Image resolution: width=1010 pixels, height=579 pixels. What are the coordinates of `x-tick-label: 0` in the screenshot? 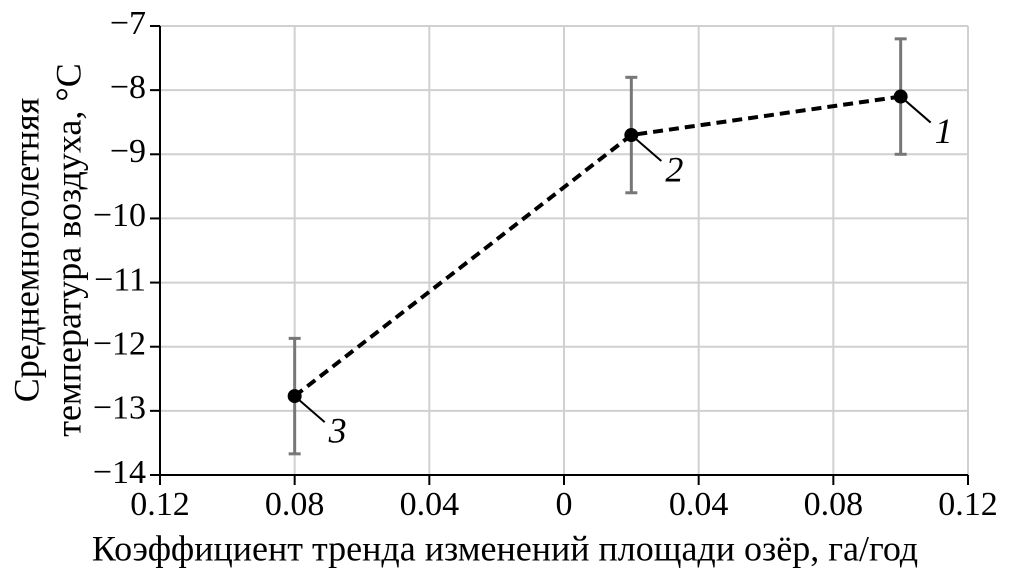 It's located at (564, 504).